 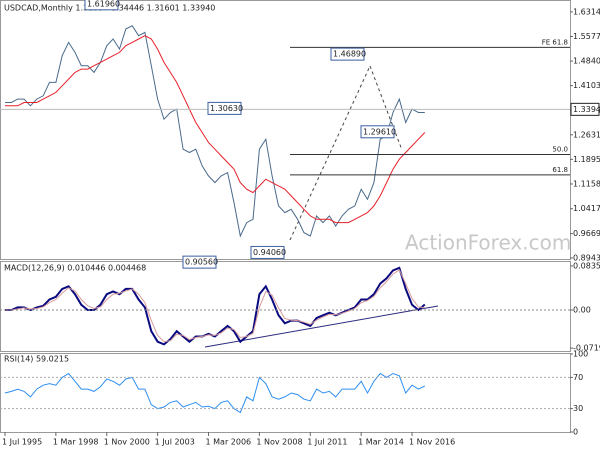 I want to click on y-tick-label: -0.07195, so click(x=586, y=348).